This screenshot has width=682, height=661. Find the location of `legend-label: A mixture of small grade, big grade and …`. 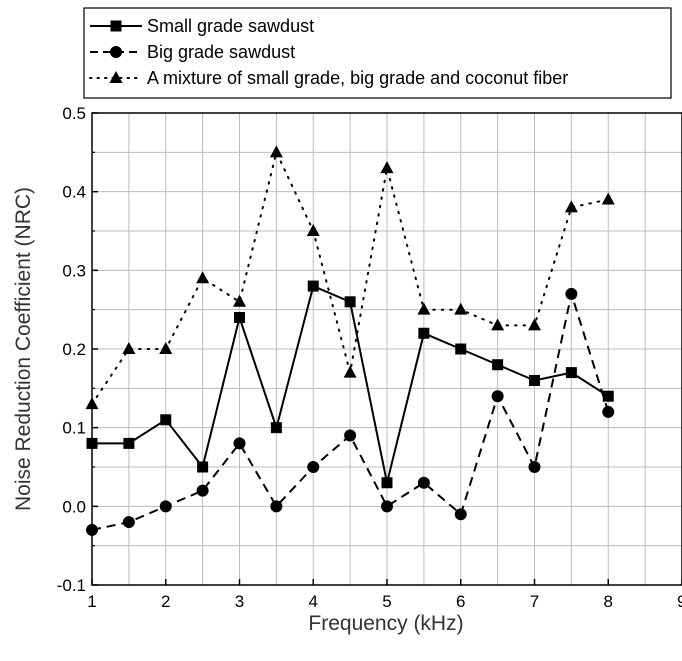

legend-label: A mixture of small grade, big grade and … is located at coordinates (357, 78).